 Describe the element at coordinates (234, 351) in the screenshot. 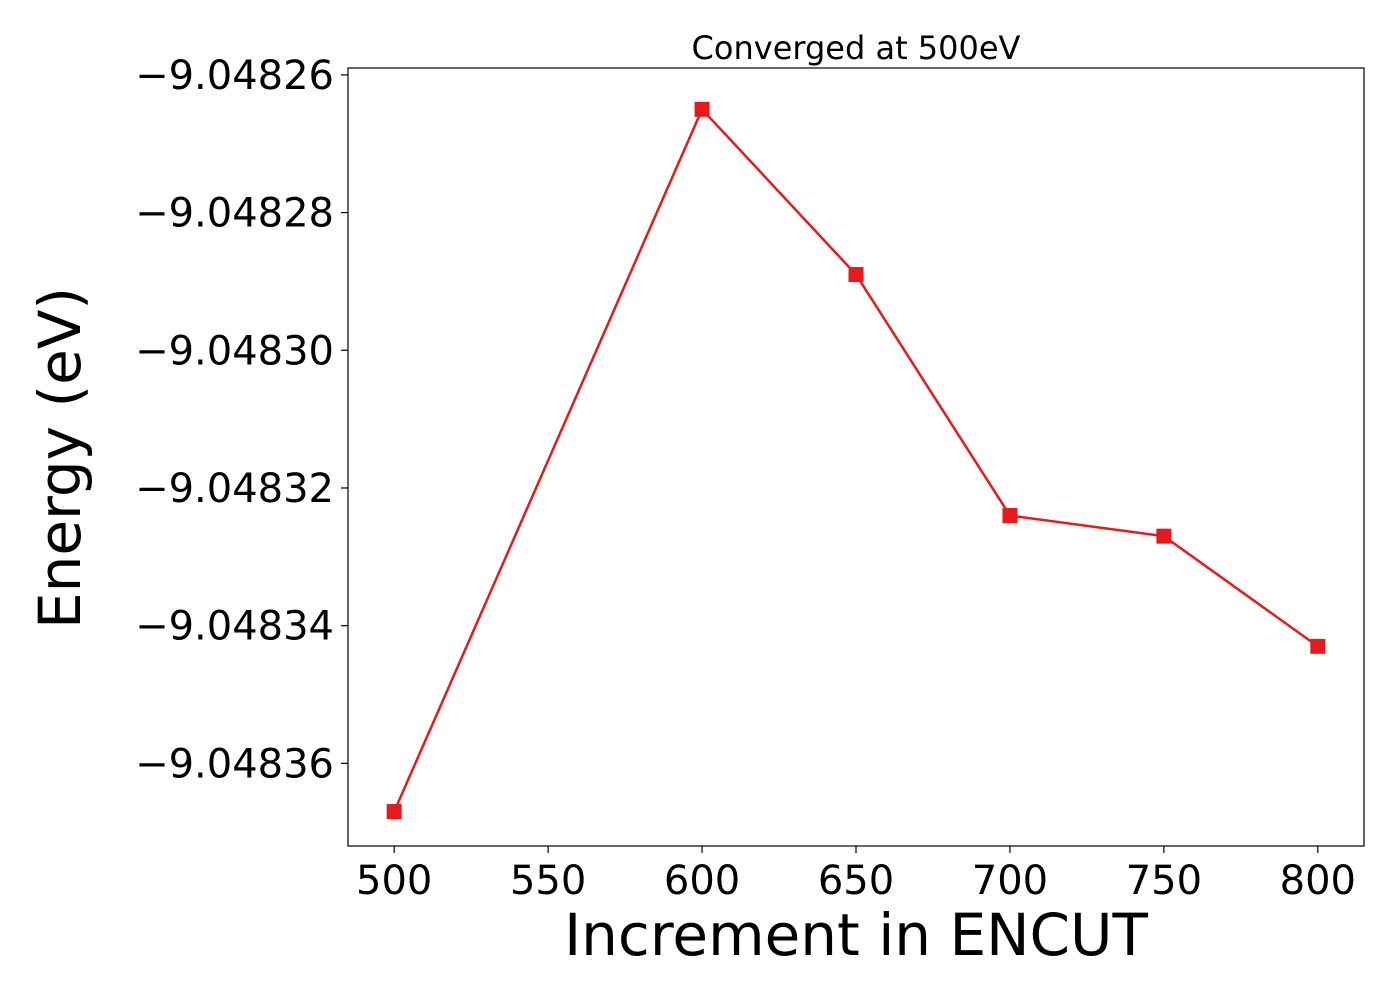

I see `y-tick-label: −9.04830` at that location.